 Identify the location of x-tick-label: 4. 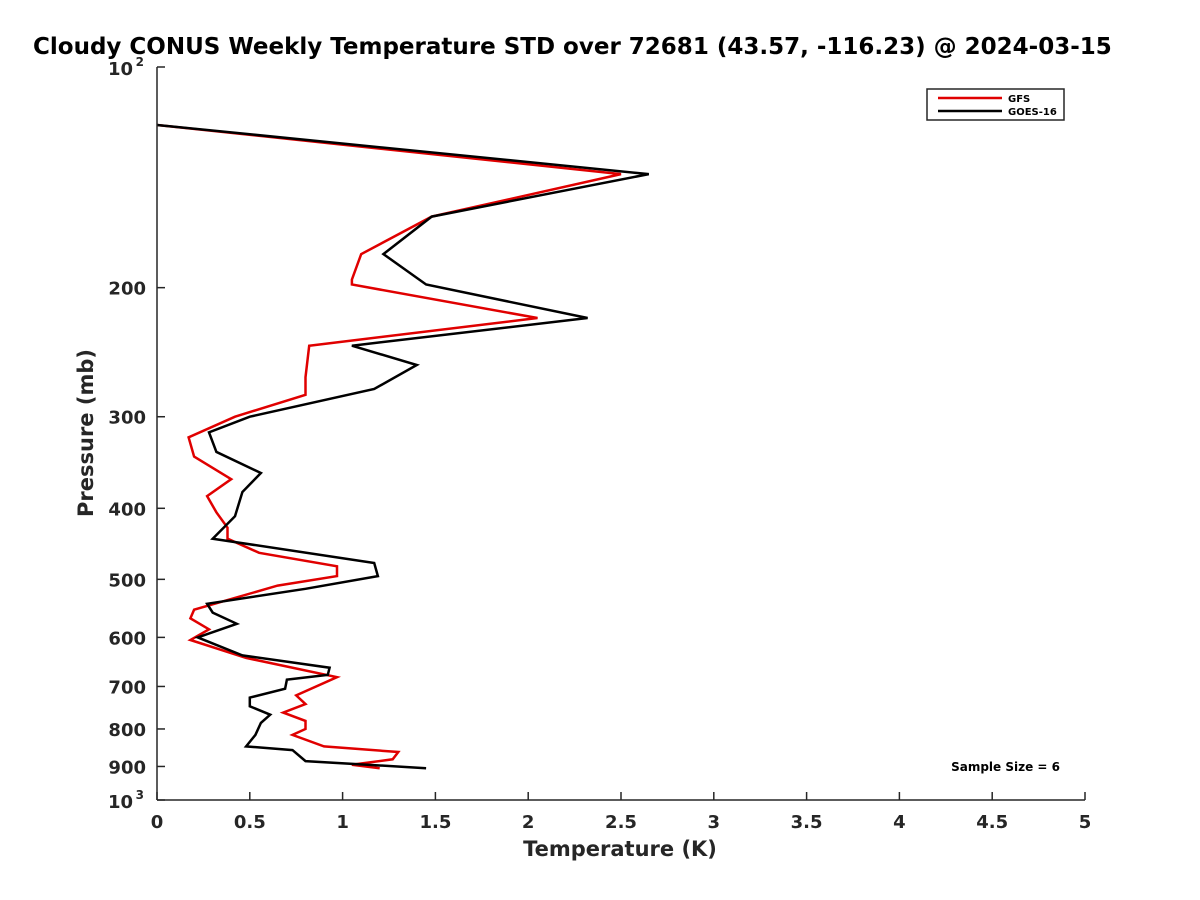
(899, 822).